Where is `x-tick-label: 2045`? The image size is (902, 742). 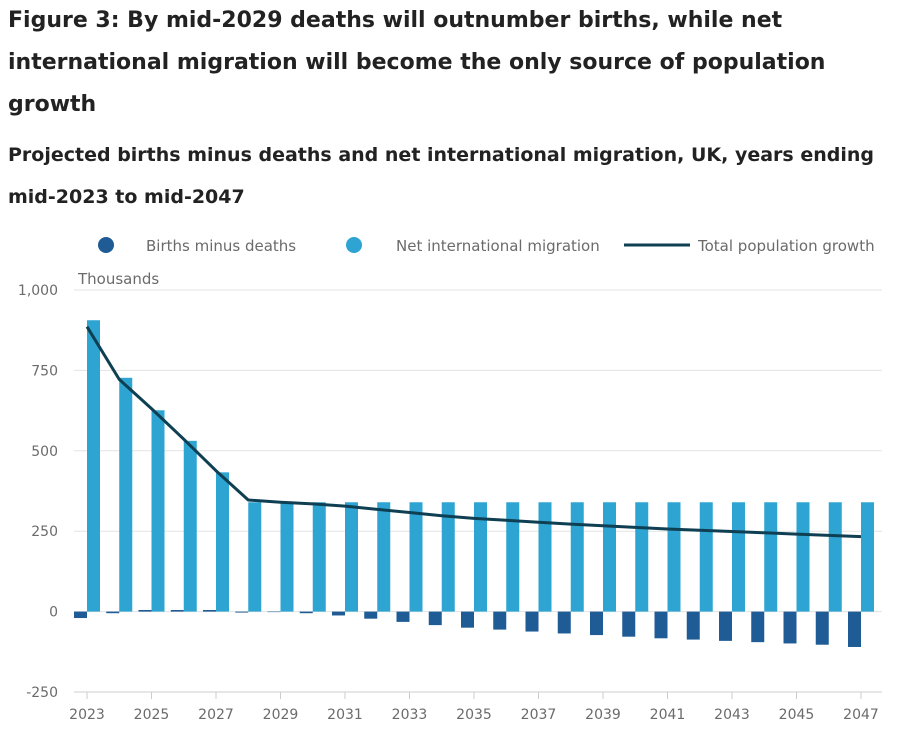 x-tick-label: 2045 is located at coordinates (797, 715).